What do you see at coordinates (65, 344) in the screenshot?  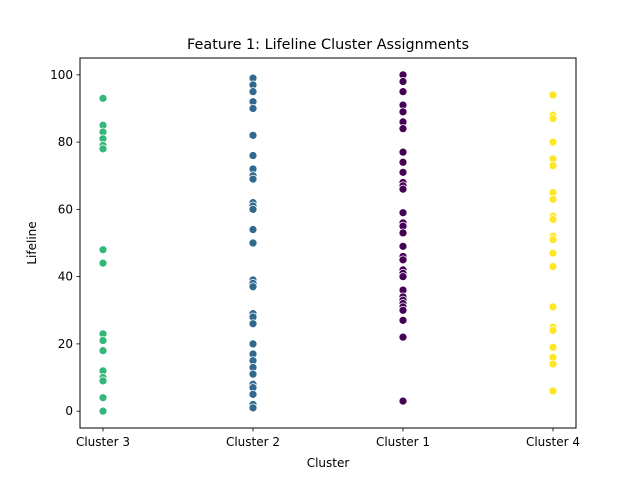 I see `y-tick-label: 20` at bounding box center [65, 344].